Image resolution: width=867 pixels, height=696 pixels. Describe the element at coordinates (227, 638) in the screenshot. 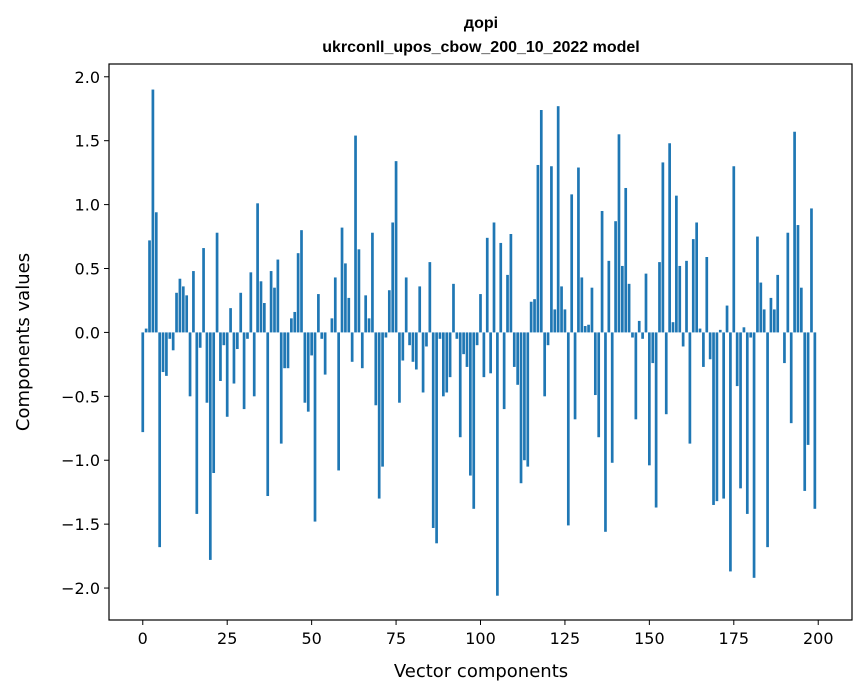

I see `x-tick-label: 25` at that location.